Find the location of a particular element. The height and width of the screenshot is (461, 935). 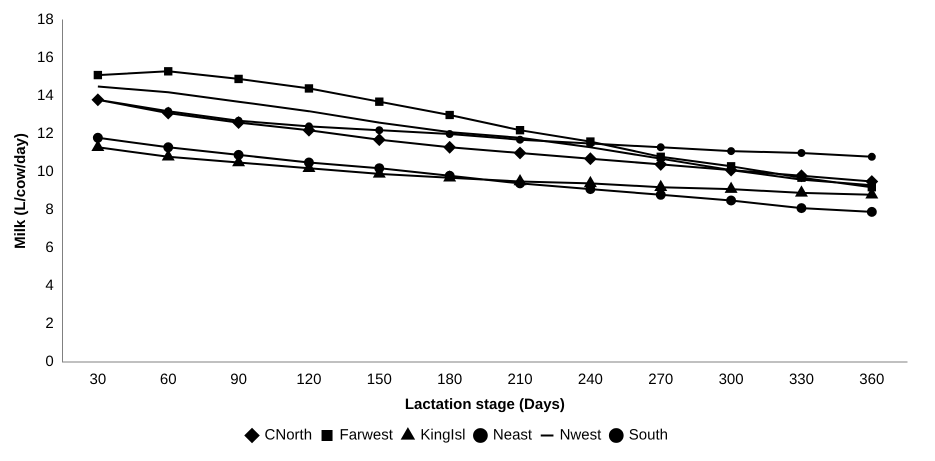

legend-label: Nwest is located at coordinates (581, 435).